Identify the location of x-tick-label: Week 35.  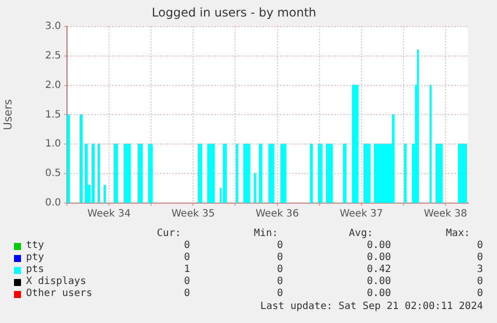
(193, 214).